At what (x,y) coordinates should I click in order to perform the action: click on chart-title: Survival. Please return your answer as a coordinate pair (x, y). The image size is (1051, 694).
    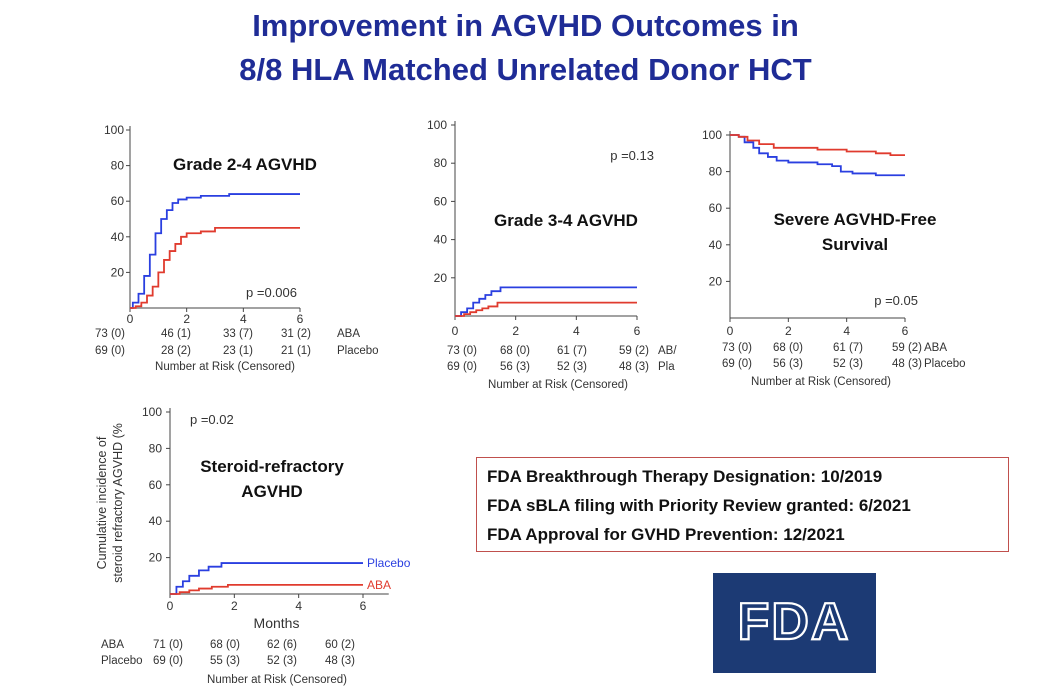
    Looking at the image, I should click on (855, 244).